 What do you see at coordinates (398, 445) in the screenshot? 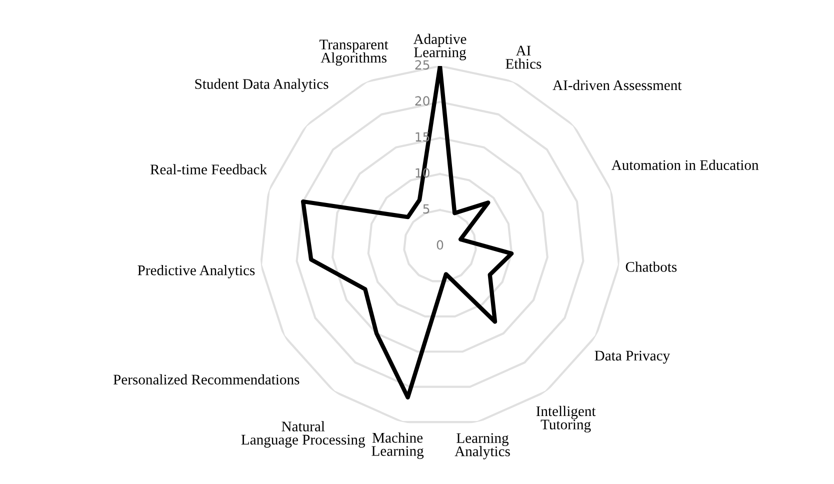
I see `spoke-label: Machine Learning` at bounding box center [398, 445].